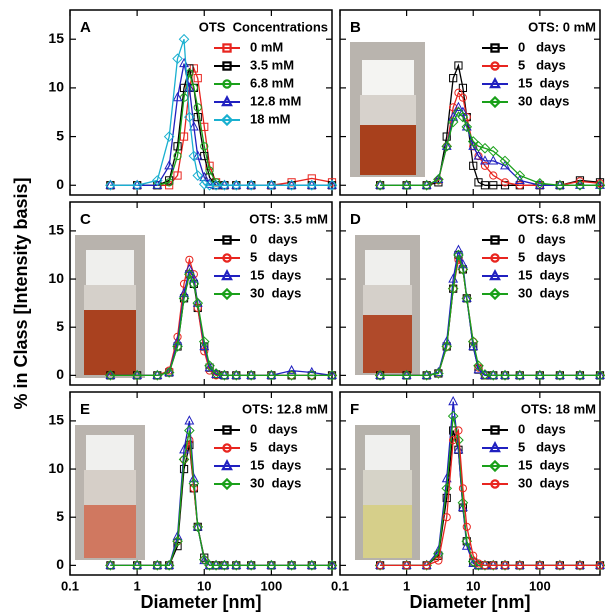 The image size is (605, 612). What do you see at coordinates (473, 585) in the screenshot?
I see `x-tick-label: 10` at bounding box center [473, 585].